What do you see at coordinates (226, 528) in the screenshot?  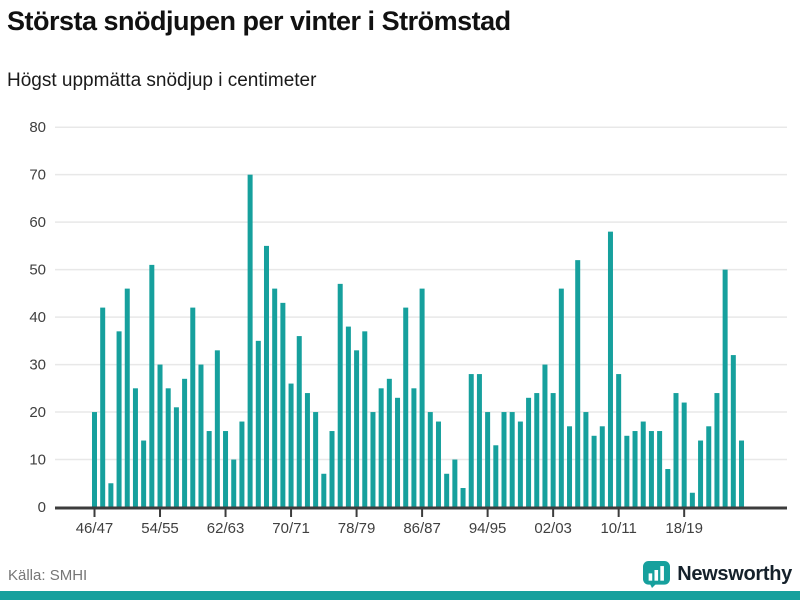 I see `x-tick-label: 62/63` at bounding box center [226, 528].